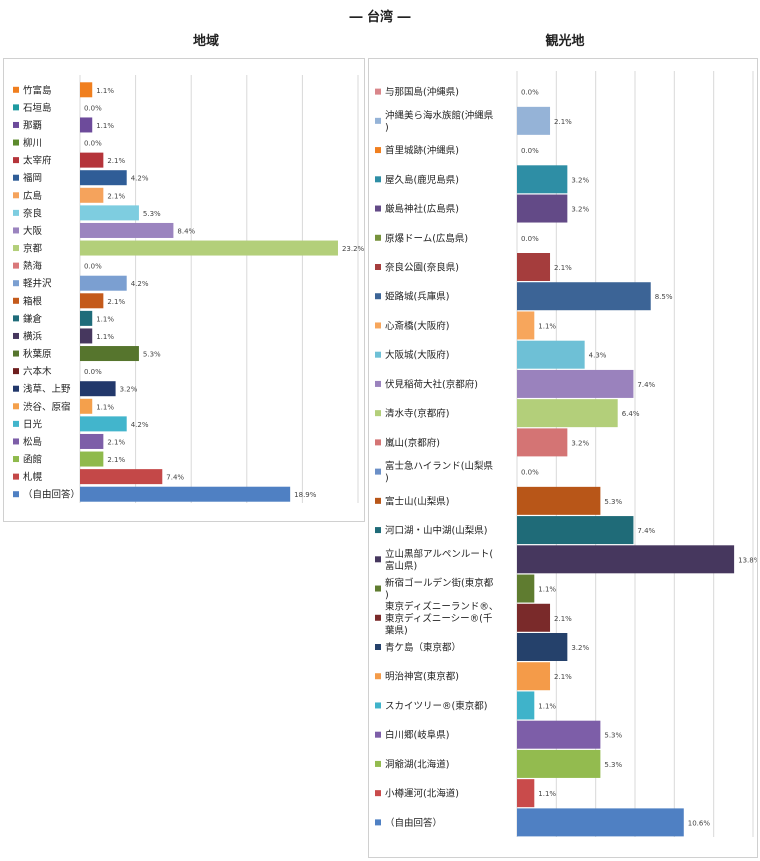  What do you see at coordinates (305, 495) in the screenshot?
I see `region-data-label: 18.9%` at bounding box center [305, 495].